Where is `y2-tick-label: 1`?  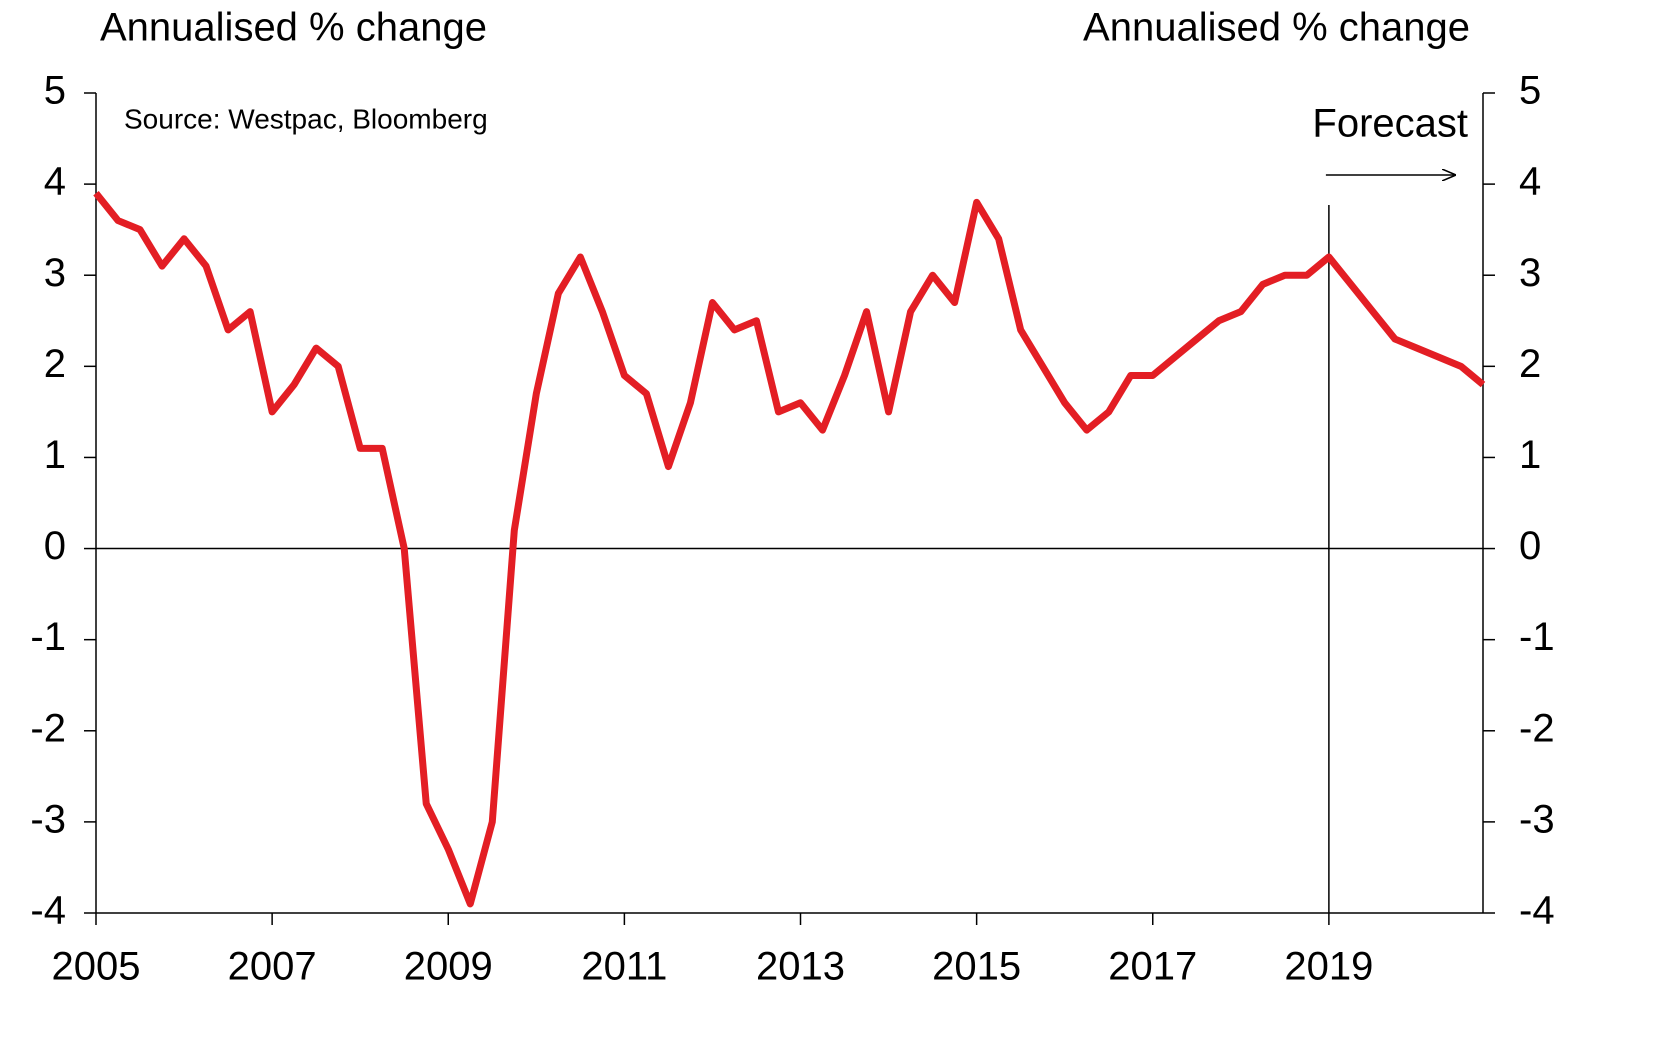
y2-tick-label: 1 is located at coordinates (1530, 455).